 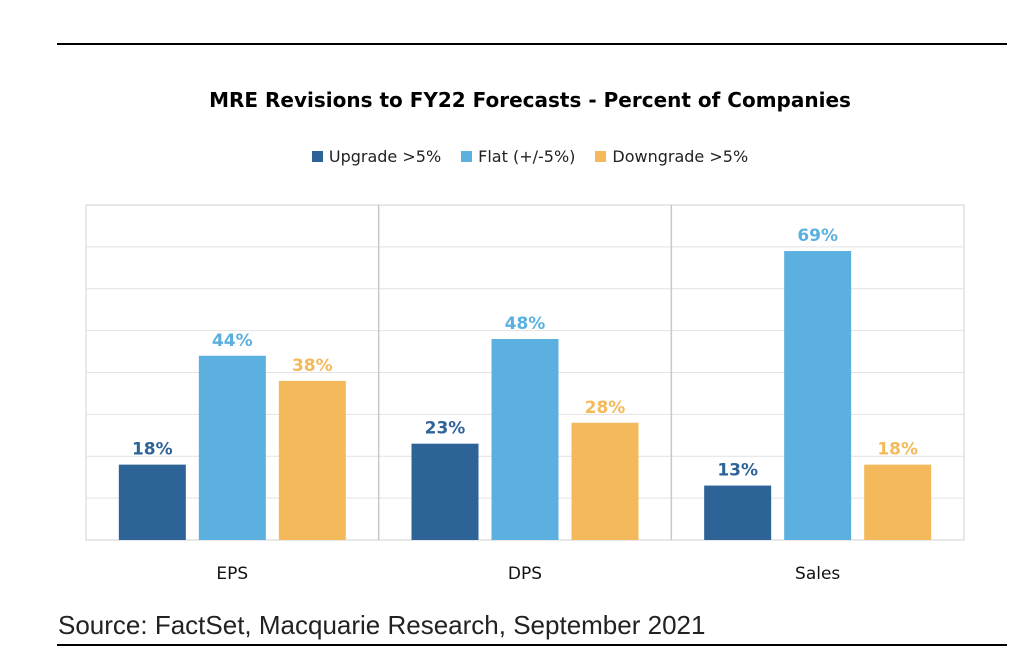 I want to click on bottom-rule, so click(x=532, y=645).